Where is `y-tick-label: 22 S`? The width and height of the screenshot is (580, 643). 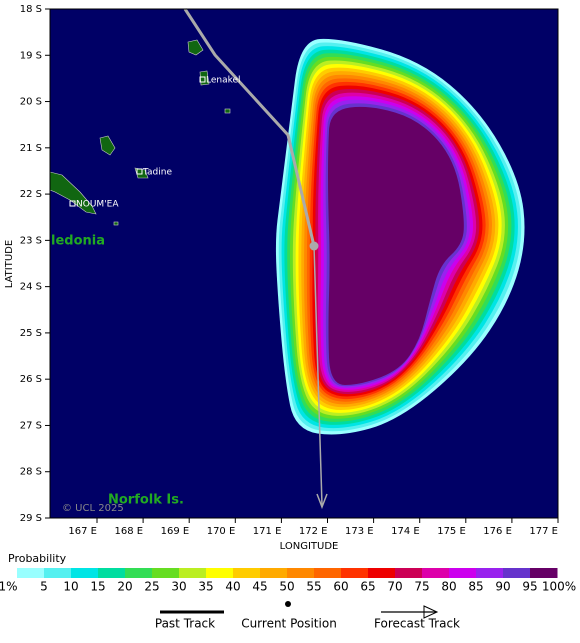 y-tick-label: 22 S is located at coordinates (31, 194).